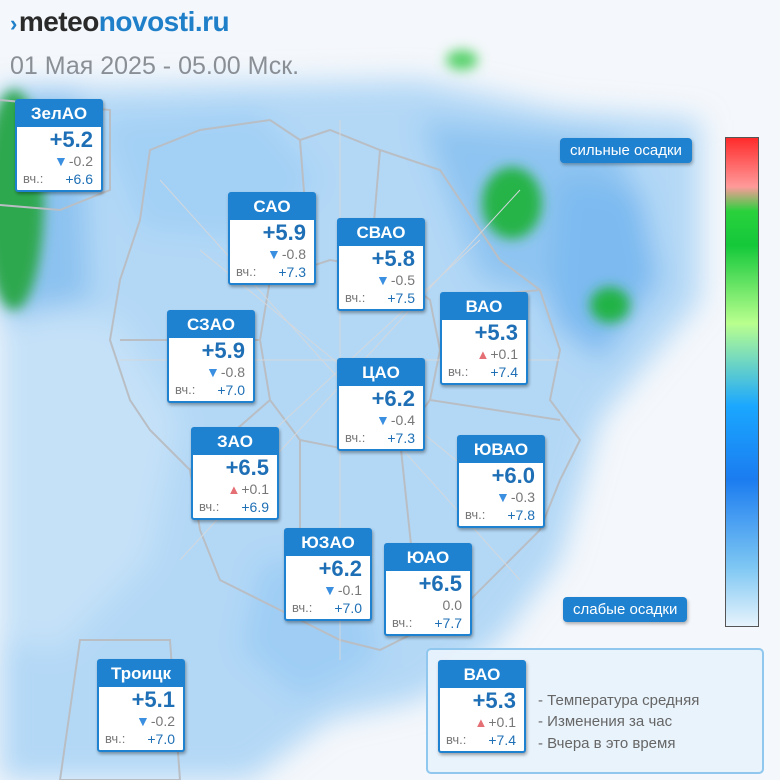 Image resolution: width=780 pixels, height=780 pixels. Describe the element at coordinates (482, 675) in the screenshot. I see `district-name: ВАО` at that location.